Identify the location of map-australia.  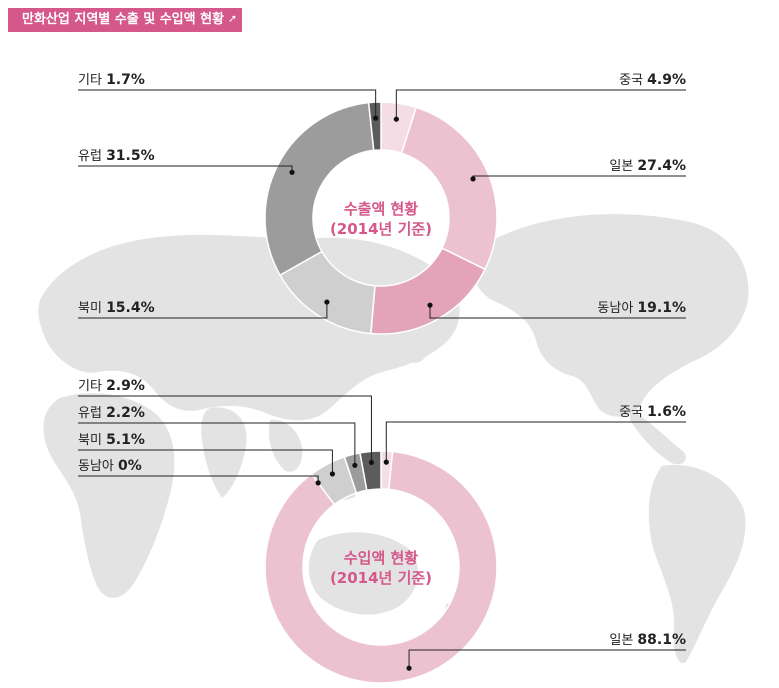
(363, 573).